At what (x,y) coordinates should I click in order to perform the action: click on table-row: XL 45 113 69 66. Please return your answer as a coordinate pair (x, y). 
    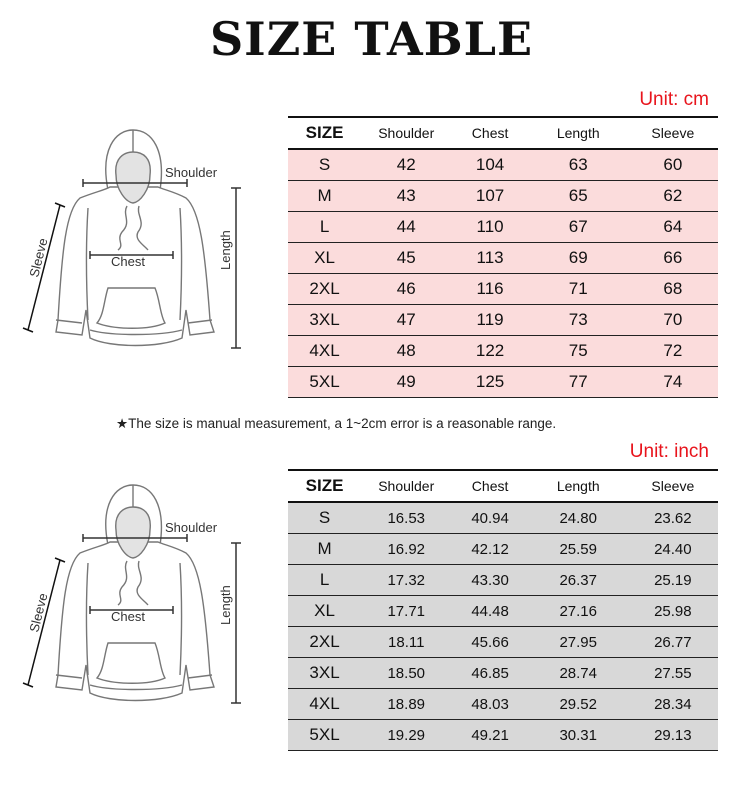
    Looking at the image, I should click on (503, 258).